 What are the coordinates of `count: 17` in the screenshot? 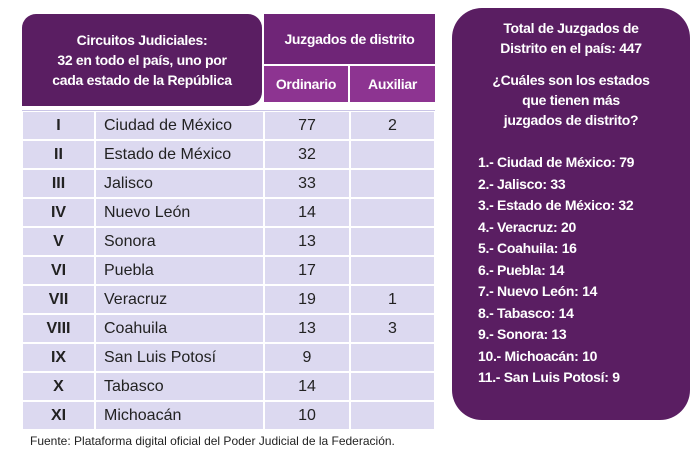 It's located at (307, 270).